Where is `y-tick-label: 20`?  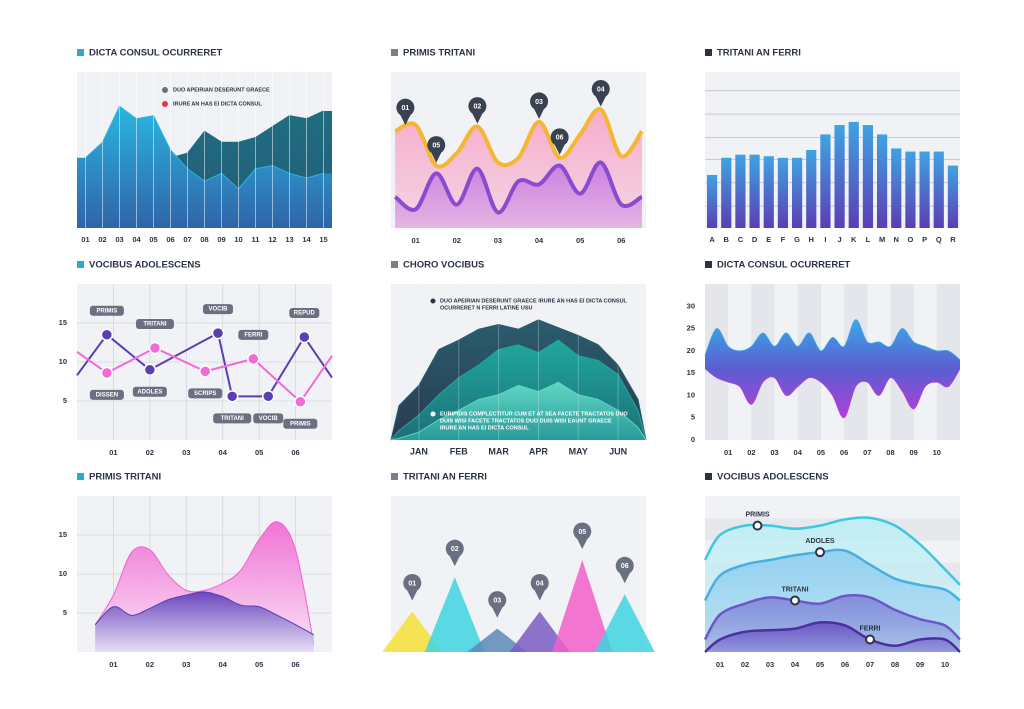
y-tick-label: 20 is located at coordinates (691, 350).